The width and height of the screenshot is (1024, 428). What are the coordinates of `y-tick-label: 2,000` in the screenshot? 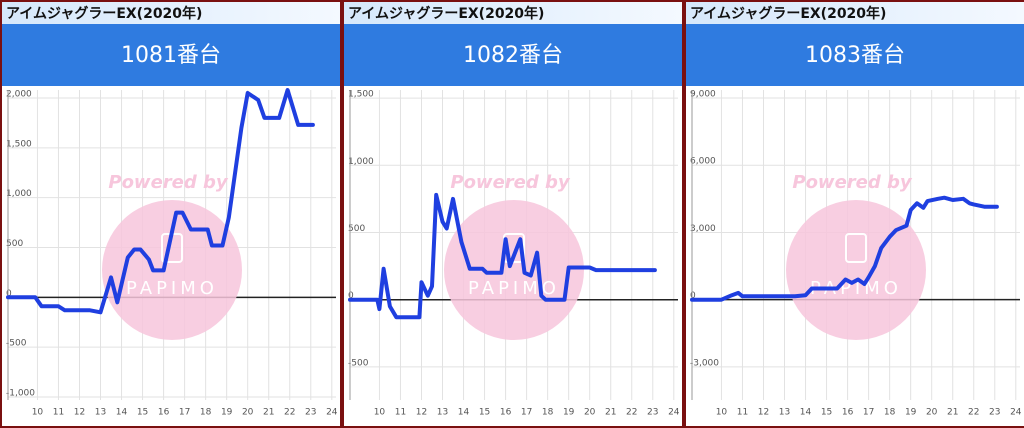 It's located at (19, 94).